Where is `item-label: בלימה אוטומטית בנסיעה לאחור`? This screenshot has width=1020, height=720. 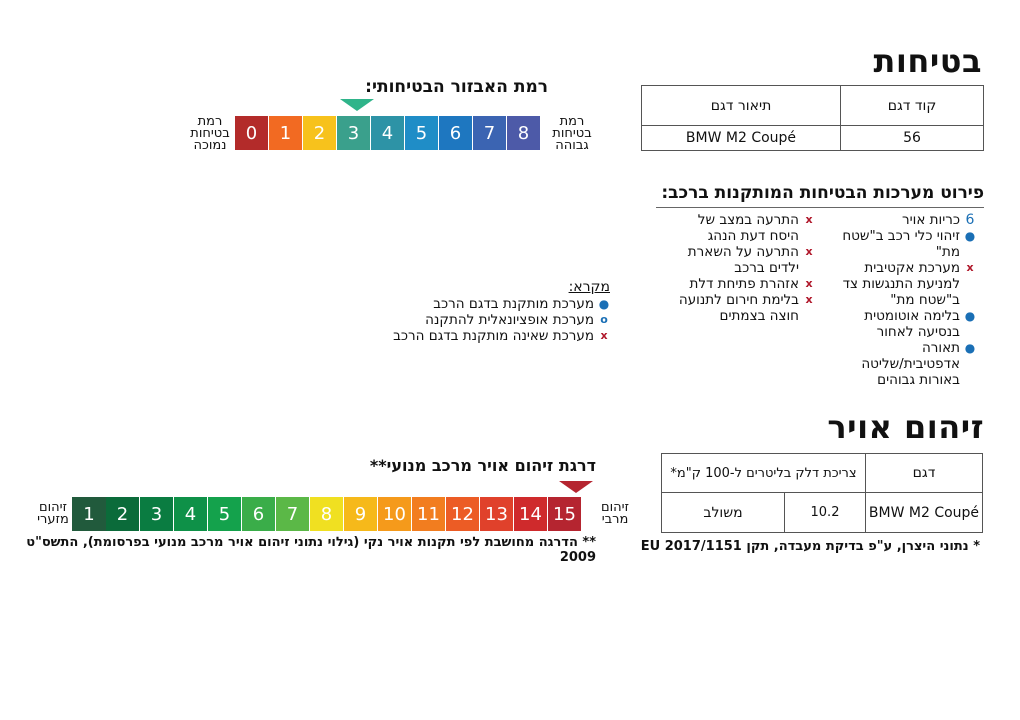 item-label: בלימה אוטומטית בנסיעה לאחור is located at coordinates (912, 324).